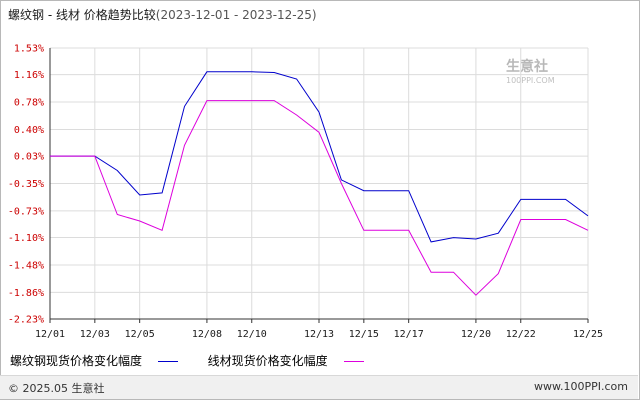 This screenshot has width=640, height=400. I want to click on y-tick-label: -0.73%, so click(26, 211).